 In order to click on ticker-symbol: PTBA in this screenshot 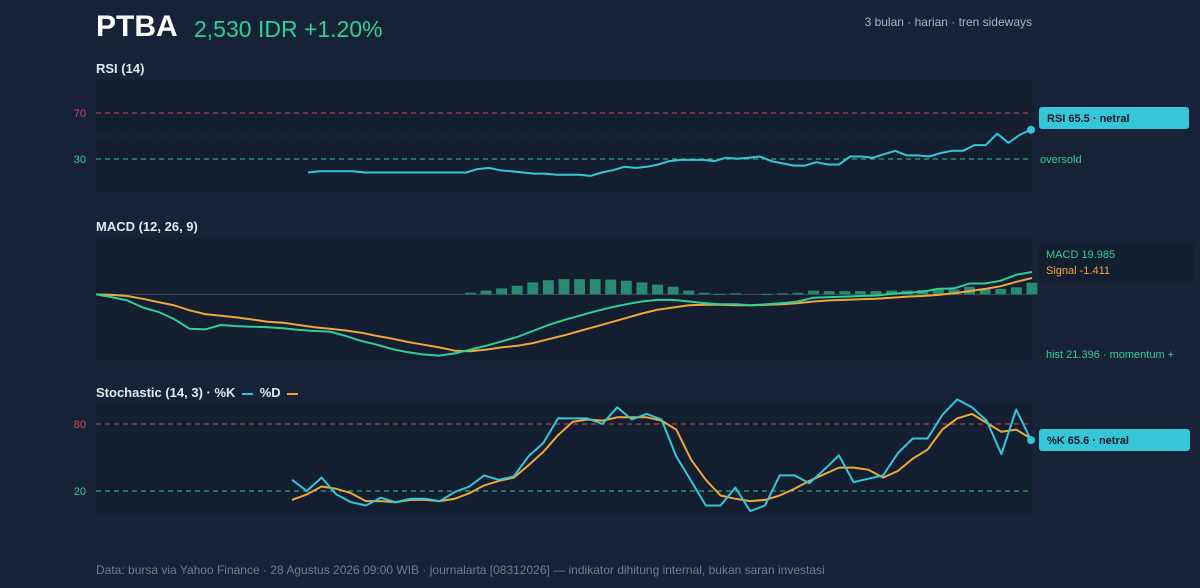, I will do `click(137, 26)`.